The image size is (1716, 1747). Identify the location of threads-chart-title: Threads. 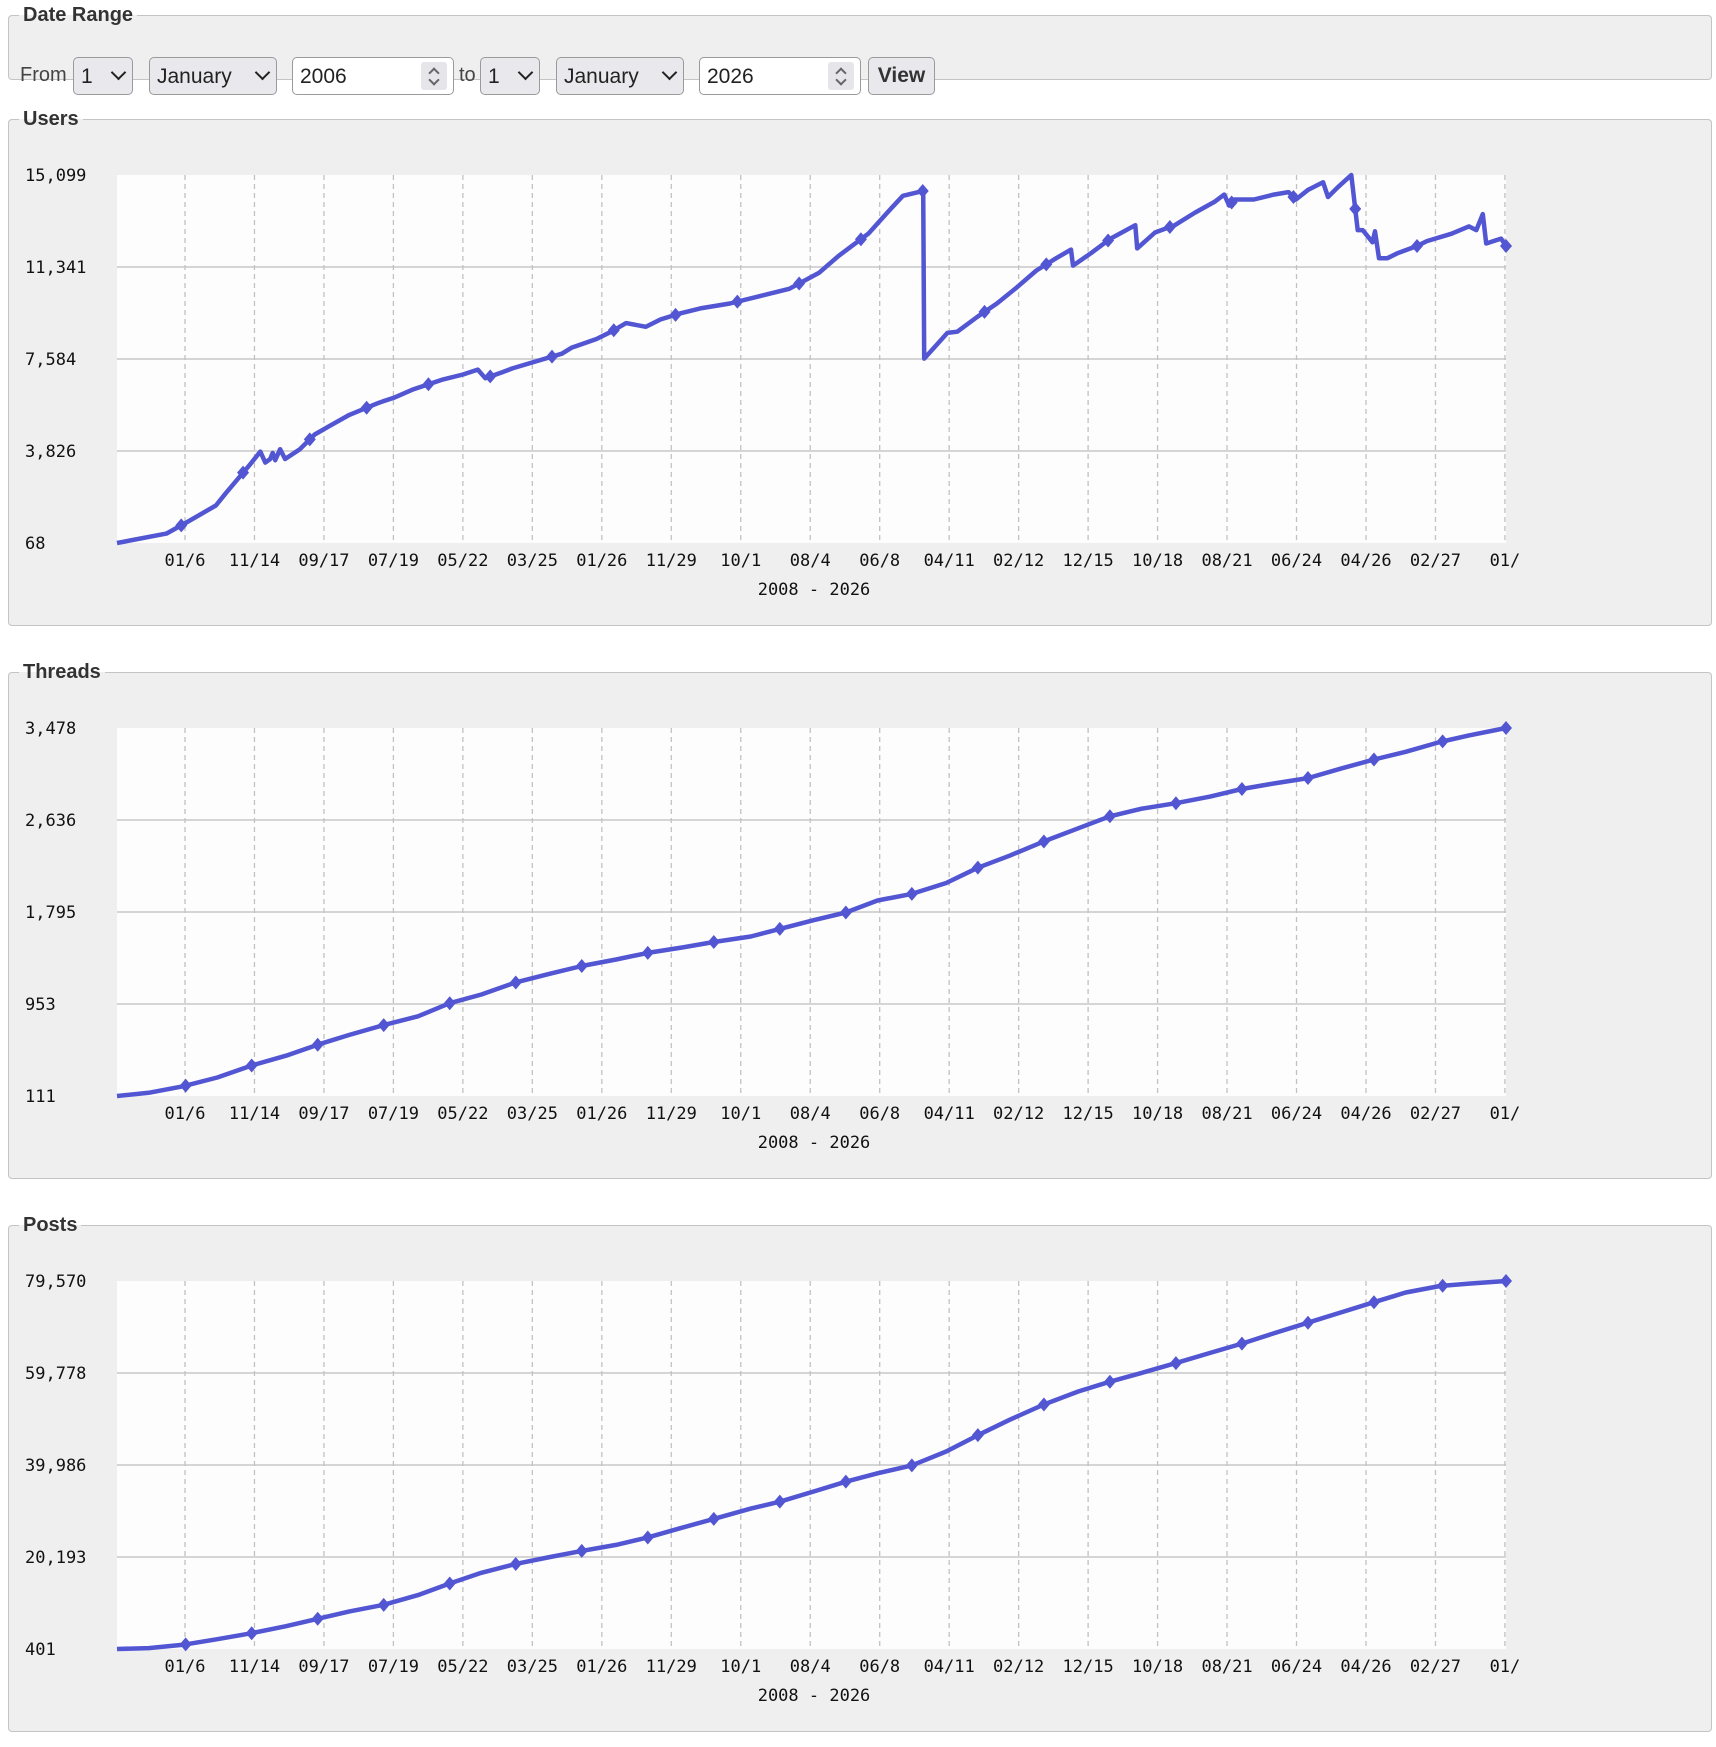
(62, 672).